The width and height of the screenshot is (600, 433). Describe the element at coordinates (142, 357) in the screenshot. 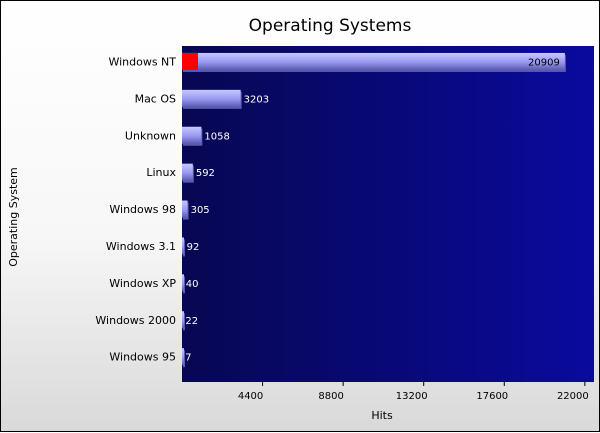

I see `category-label: Windows 95` at that location.